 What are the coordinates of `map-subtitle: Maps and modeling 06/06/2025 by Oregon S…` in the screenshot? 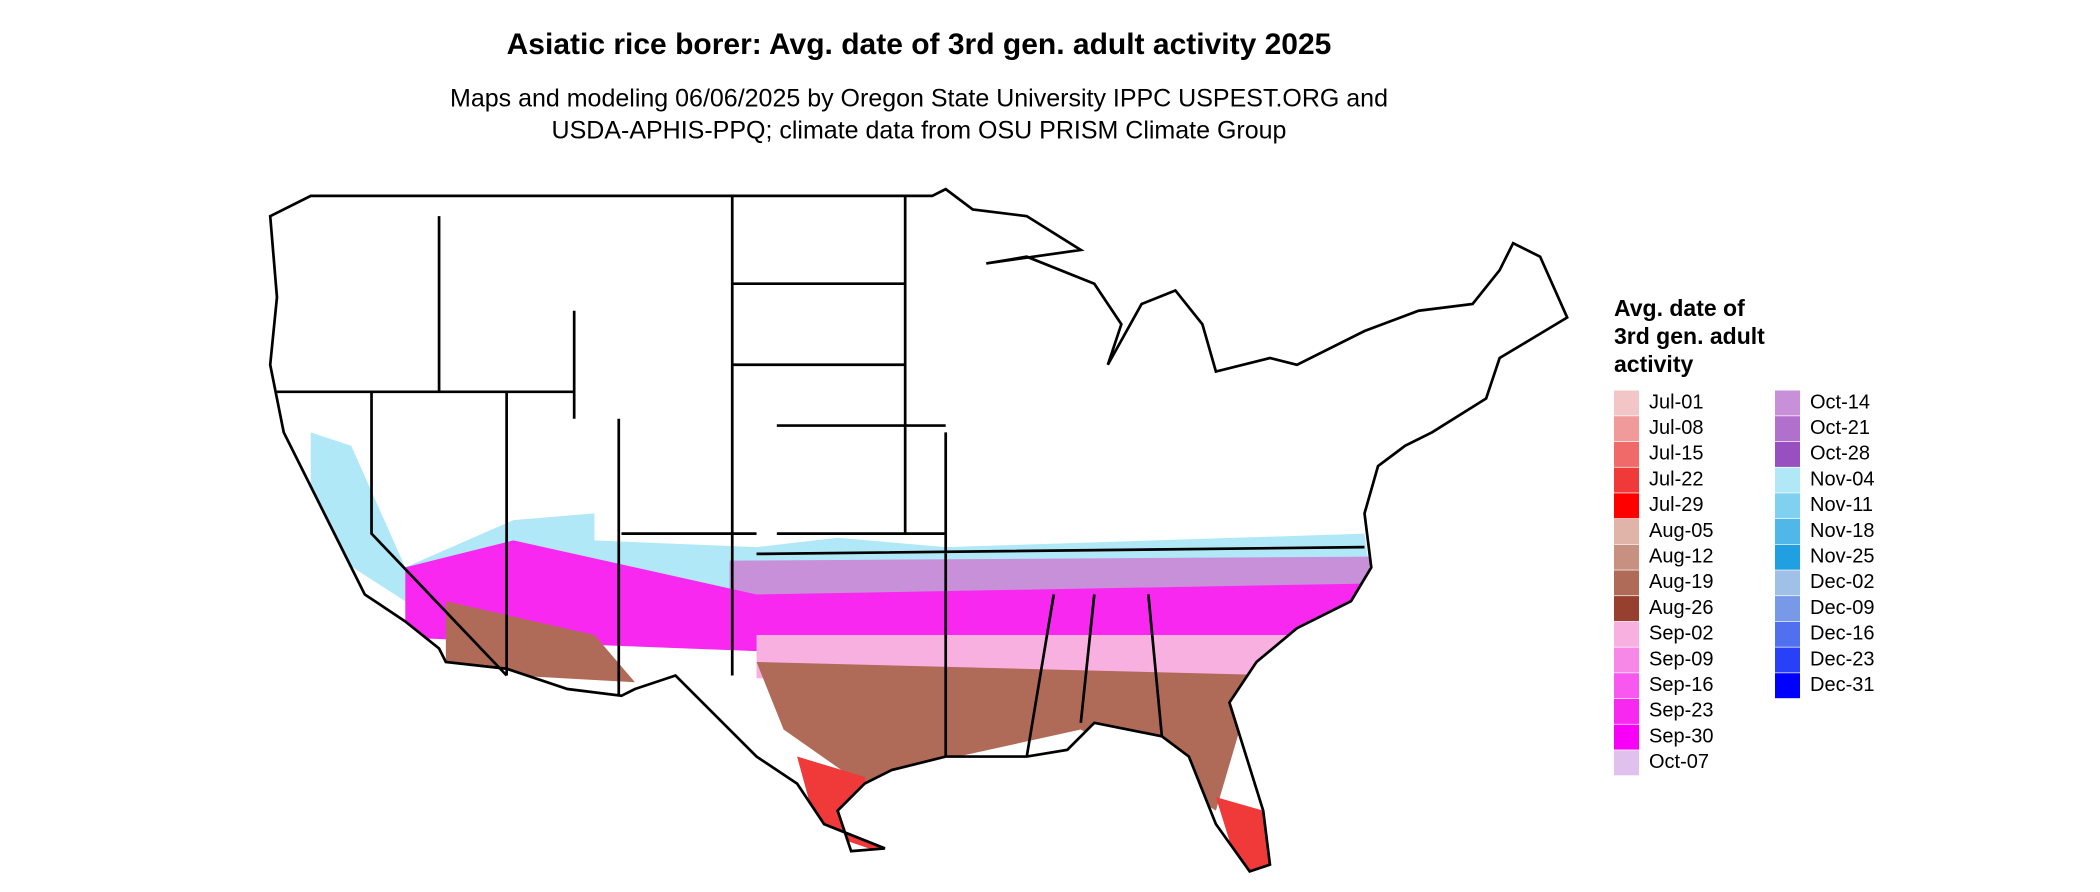 It's located at (919, 99).